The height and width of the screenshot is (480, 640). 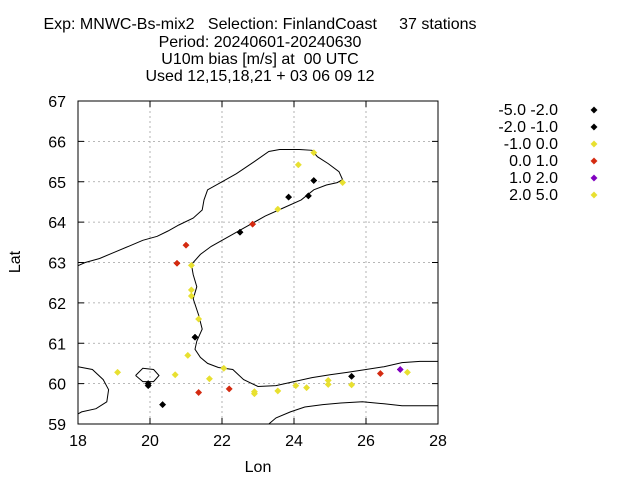 What do you see at coordinates (528, 110) in the screenshot?
I see `legend-label: -5.0 -2.0` at bounding box center [528, 110].